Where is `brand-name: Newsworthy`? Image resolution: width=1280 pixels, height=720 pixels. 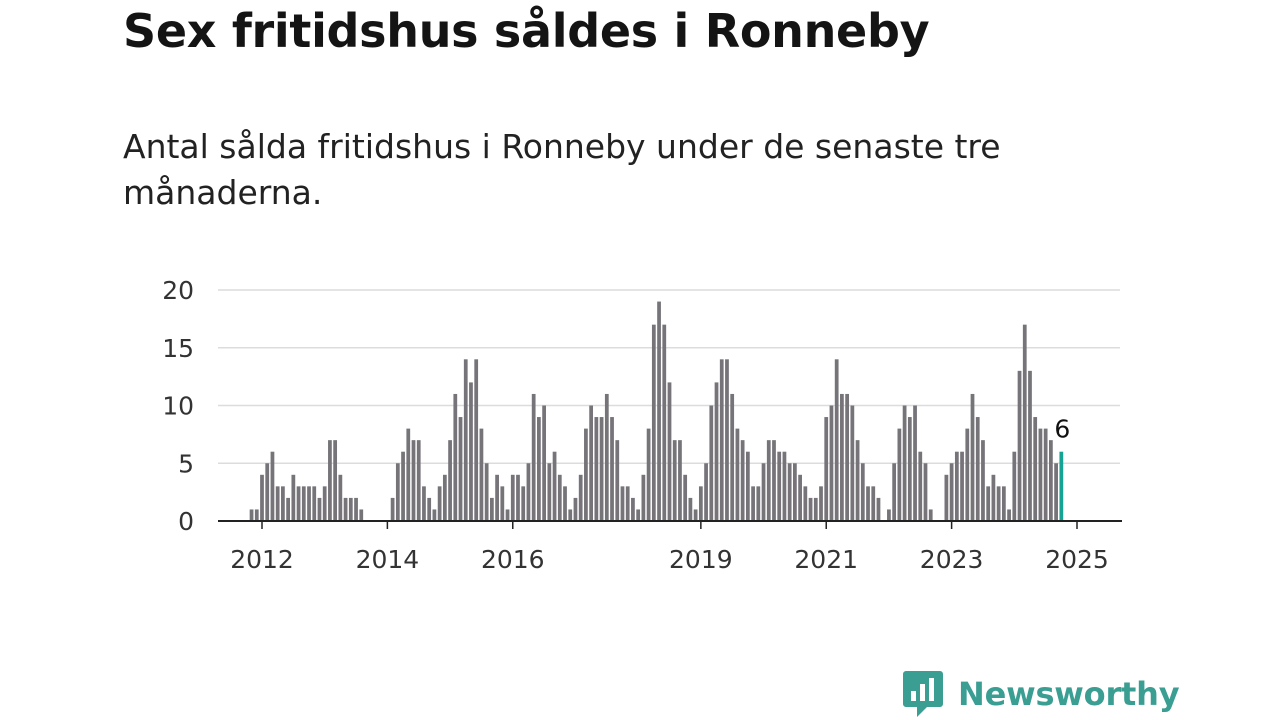
brand-name: Newsworthy is located at coordinates (1069, 694).